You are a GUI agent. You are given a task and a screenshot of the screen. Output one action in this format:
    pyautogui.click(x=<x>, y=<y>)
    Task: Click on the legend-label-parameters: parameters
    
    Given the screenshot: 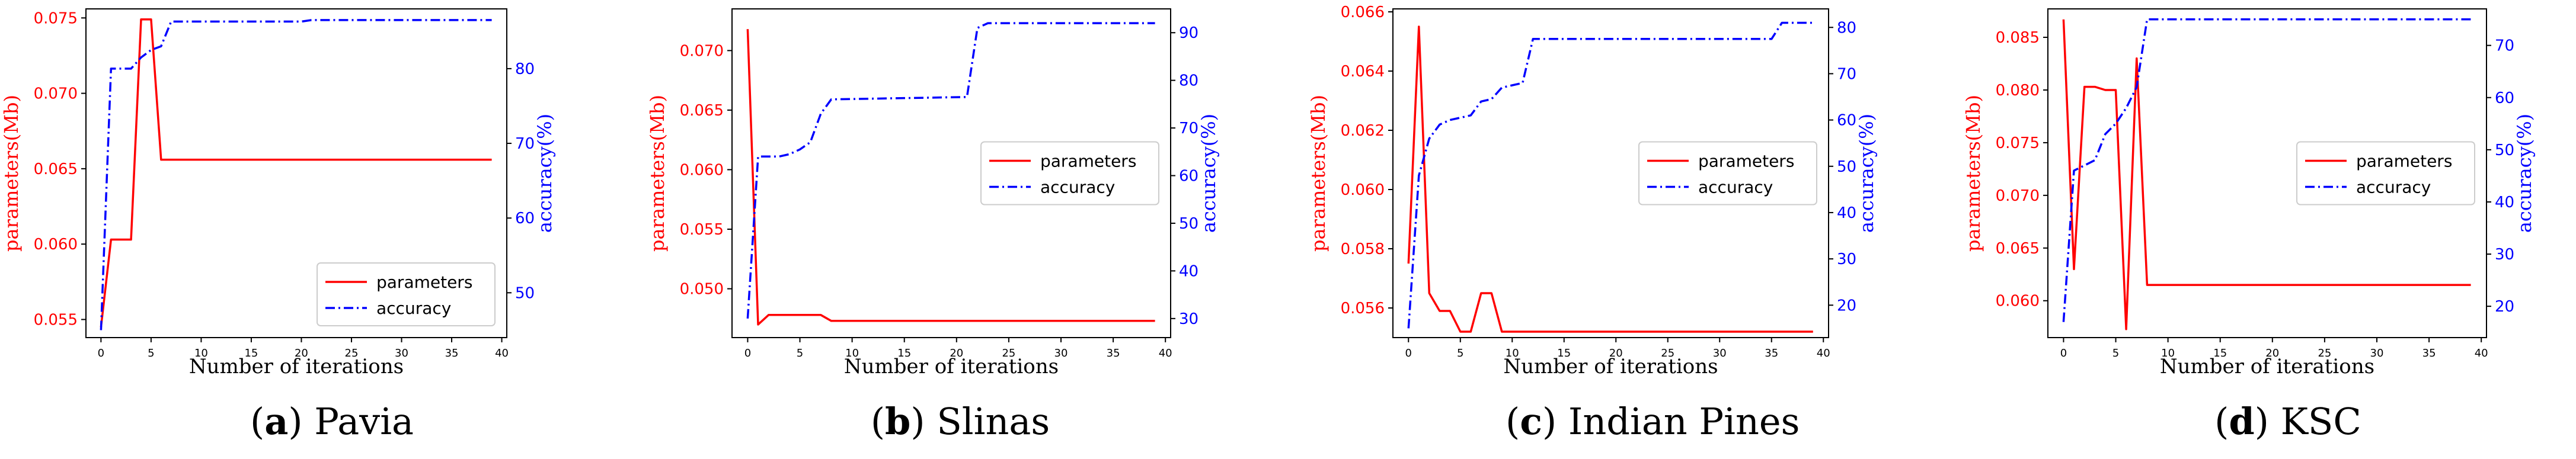 What is the action you would take?
    pyautogui.click(x=1746, y=161)
    